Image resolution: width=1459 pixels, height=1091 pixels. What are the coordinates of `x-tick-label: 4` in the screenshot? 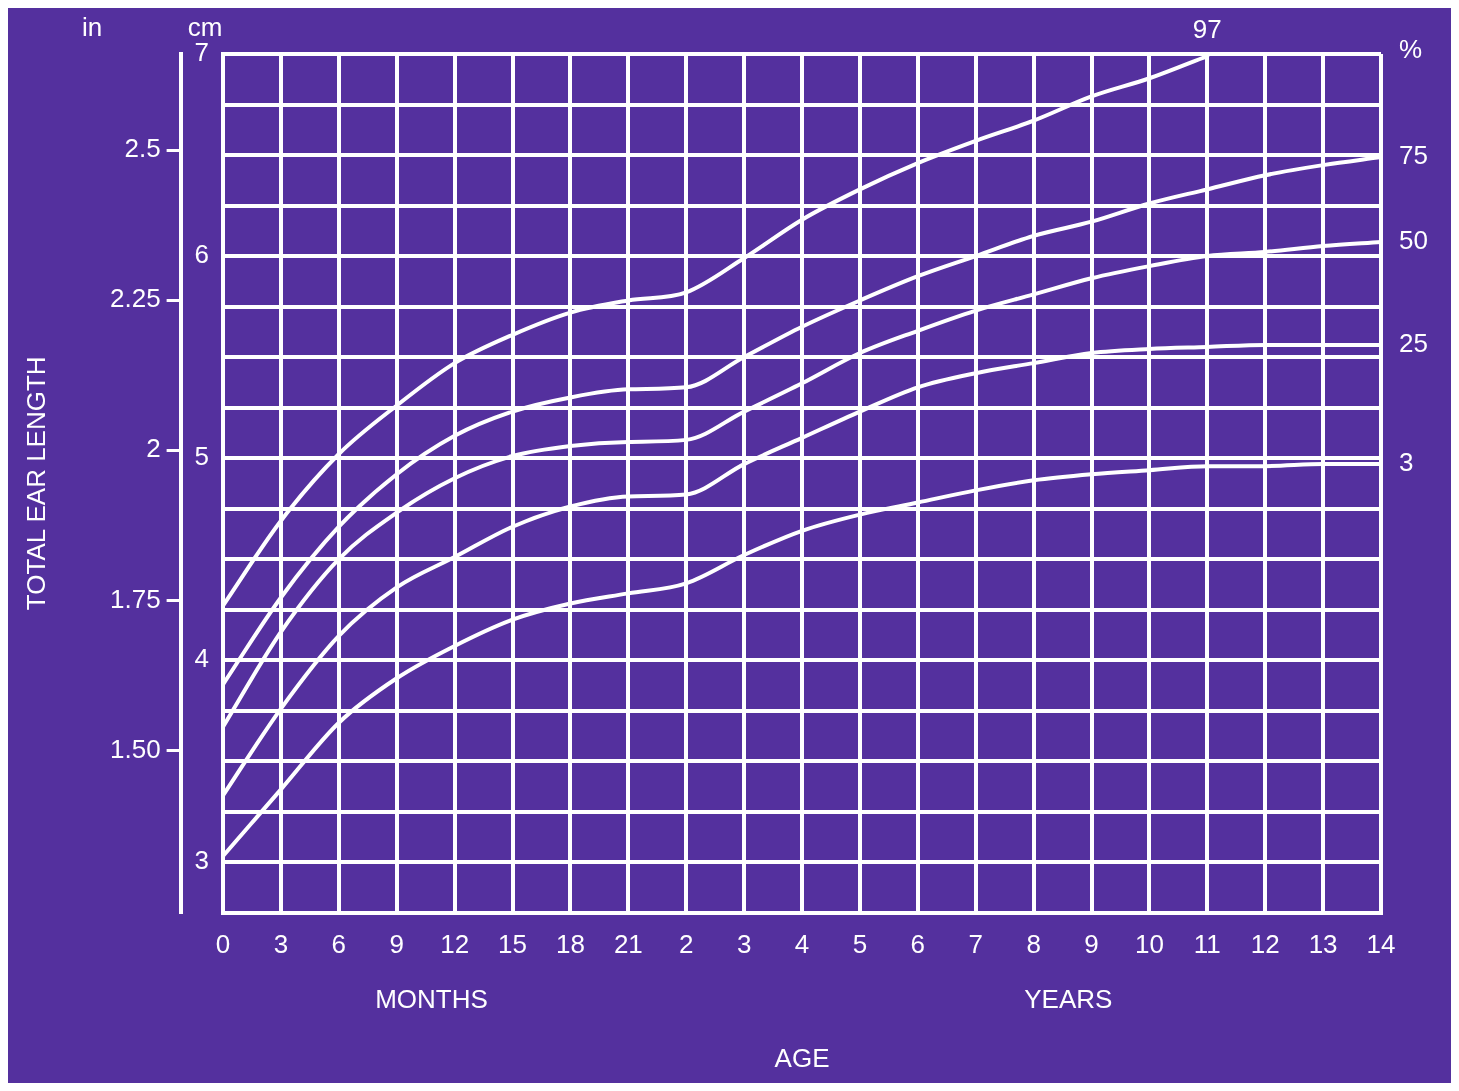 It's located at (802, 944).